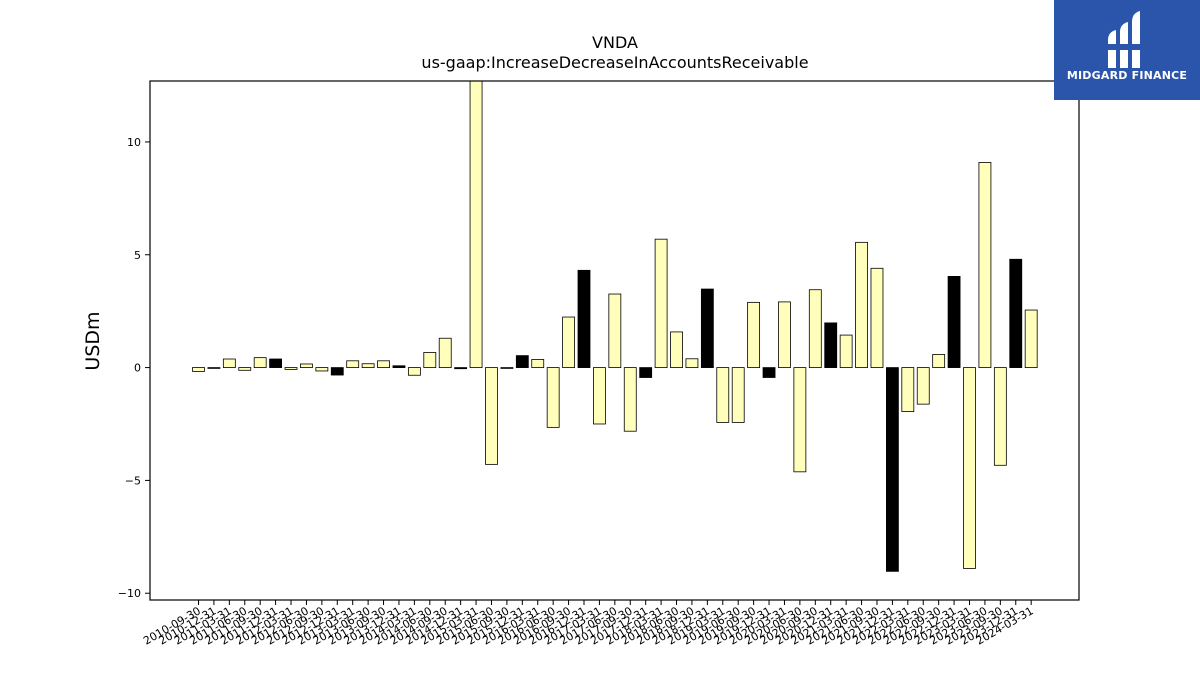  What do you see at coordinates (615, 42) in the screenshot?
I see `chart-title: VNDA` at bounding box center [615, 42].